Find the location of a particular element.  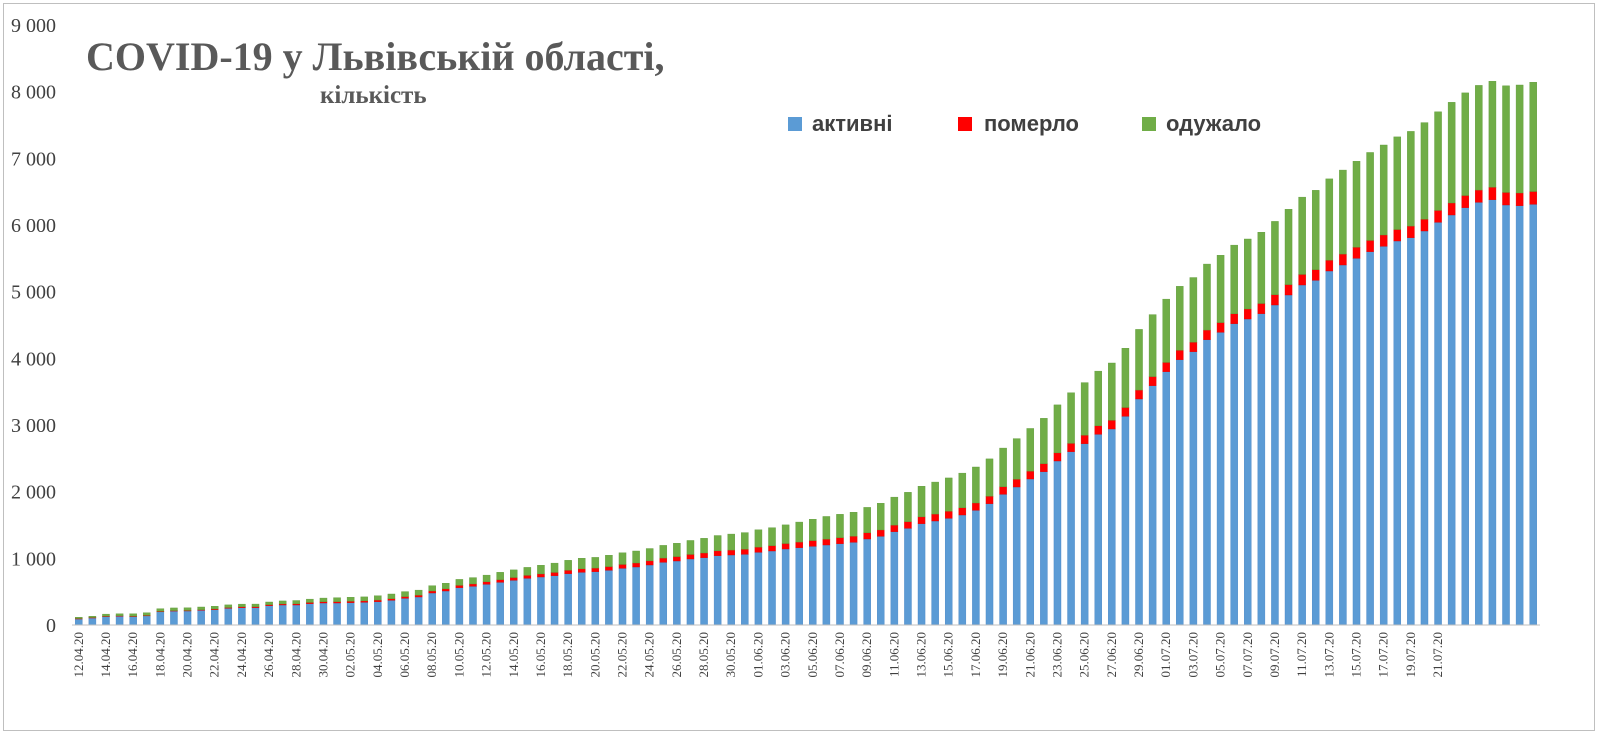

x-tick-label: 08.05.20 is located at coordinates (431, 655).